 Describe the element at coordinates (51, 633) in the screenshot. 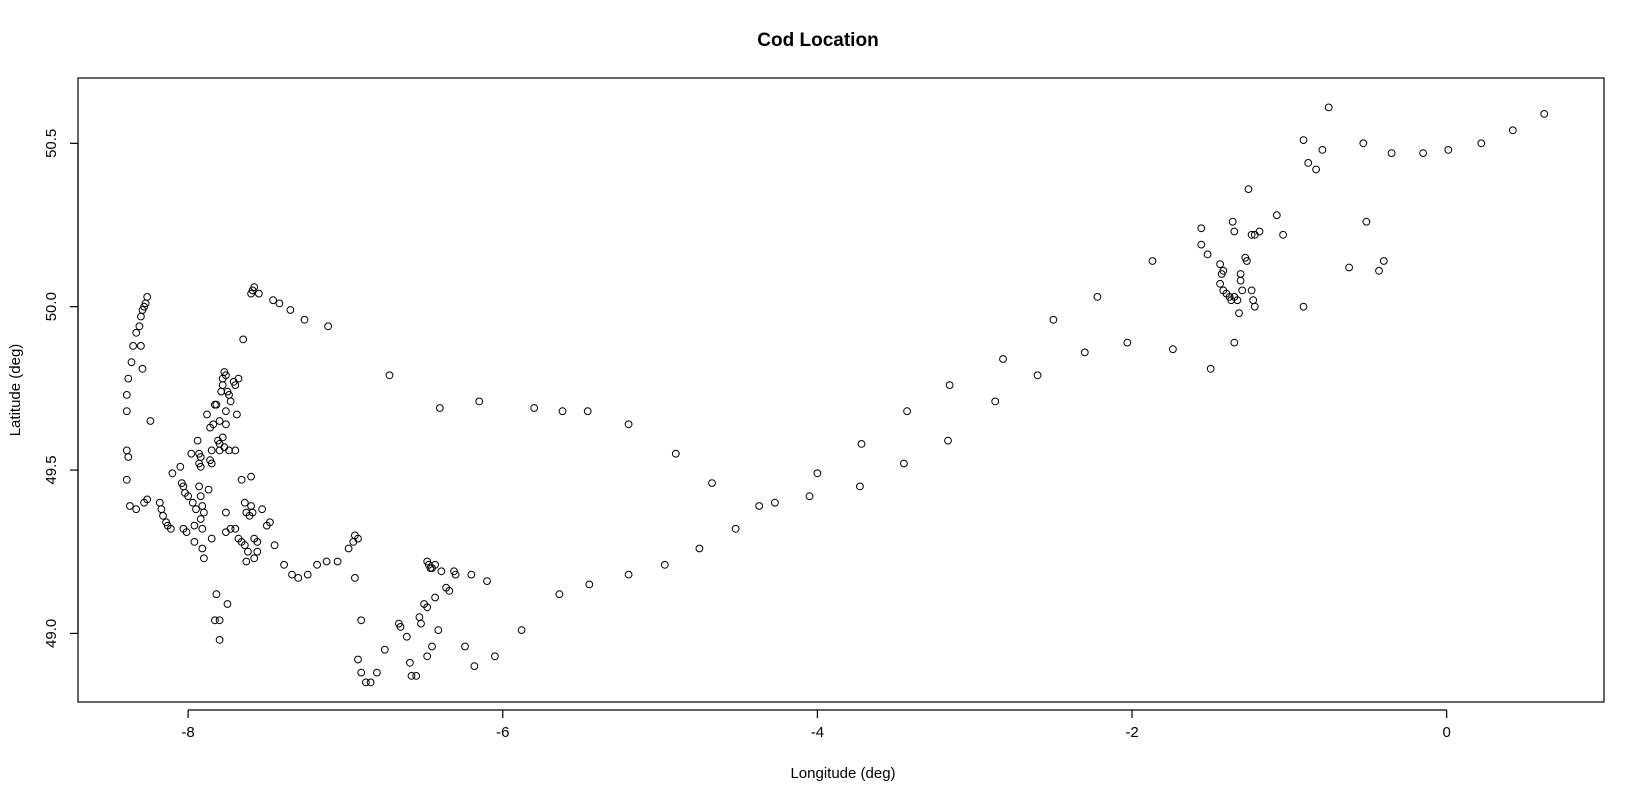

I see `y-tick-label: 49.0` at that location.